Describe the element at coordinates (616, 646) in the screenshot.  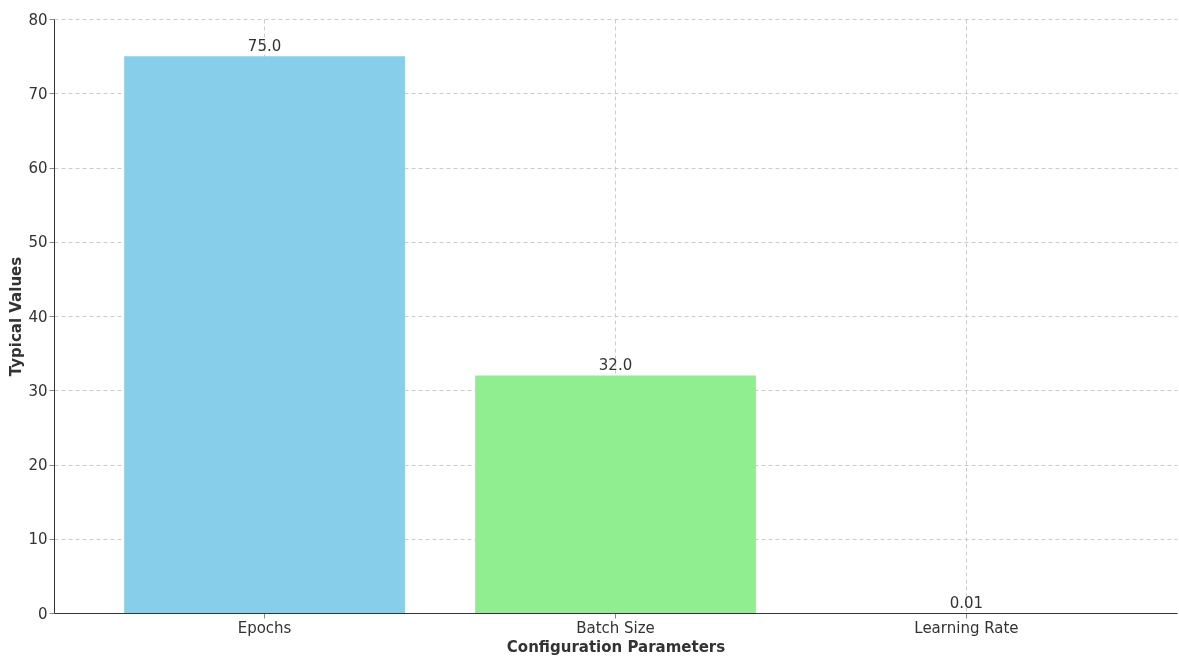
I see `x-axis-title: Configuration Parameters` at that location.